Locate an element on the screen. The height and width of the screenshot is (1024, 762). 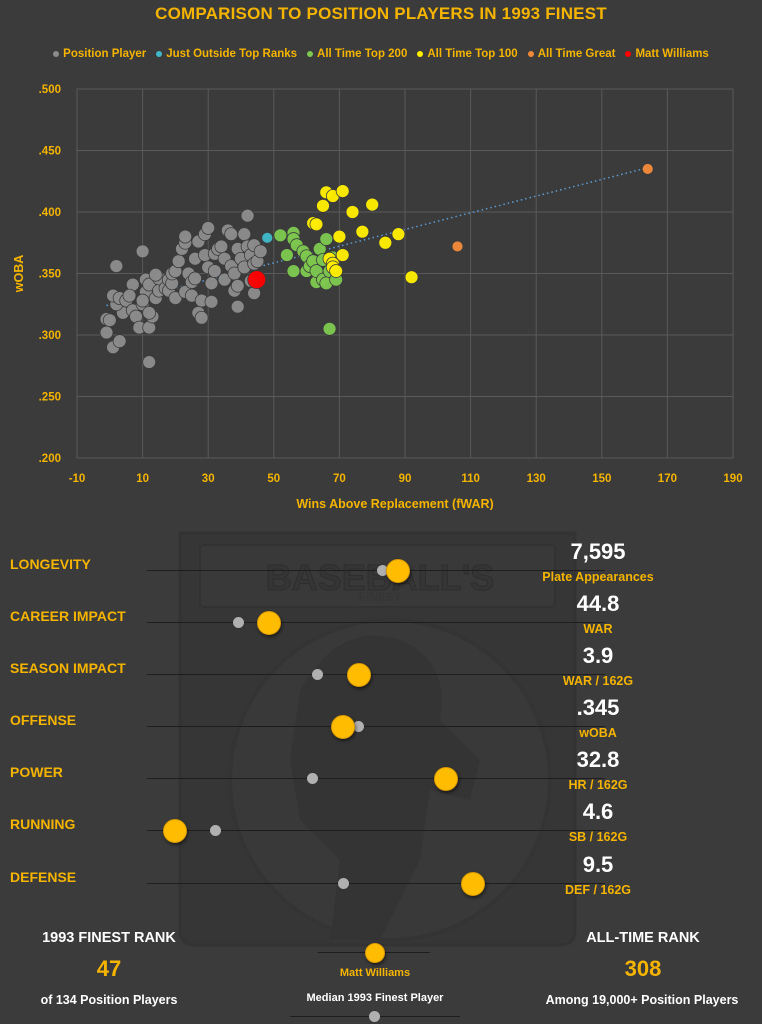
finest-rank-value: 47 is located at coordinates (109, 968).